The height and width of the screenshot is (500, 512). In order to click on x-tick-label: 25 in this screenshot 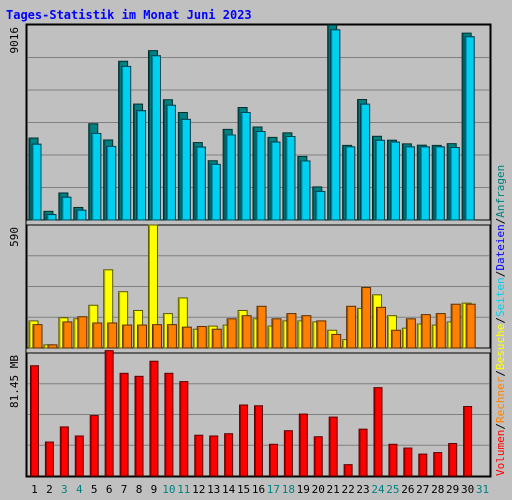, I will do `click(392, 489)`.